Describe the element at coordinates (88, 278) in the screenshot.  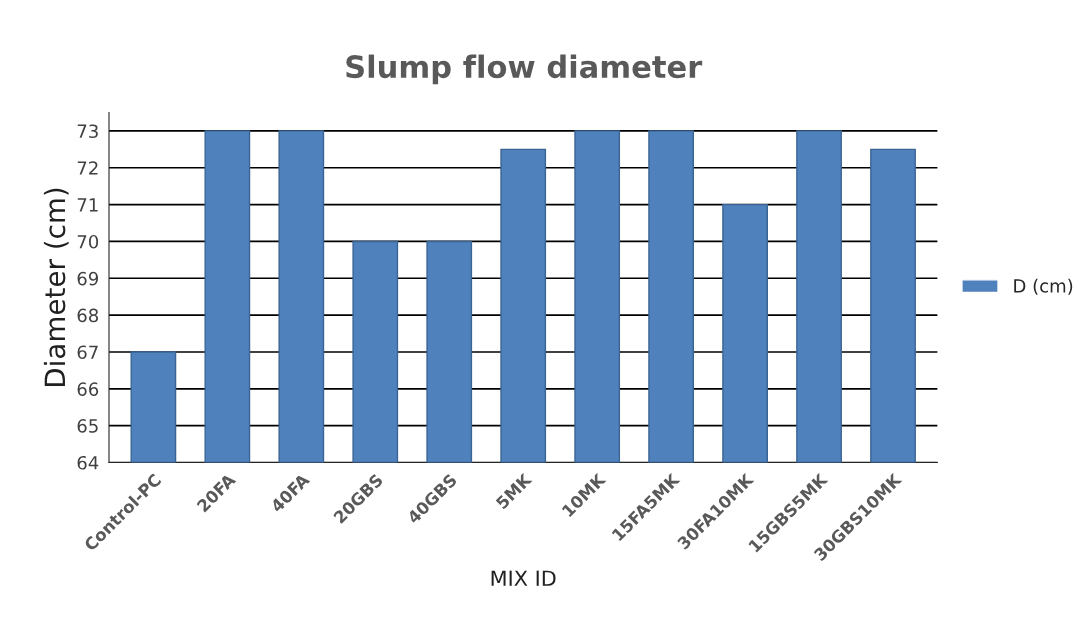
I see `y-tick-label: 69` at that location.